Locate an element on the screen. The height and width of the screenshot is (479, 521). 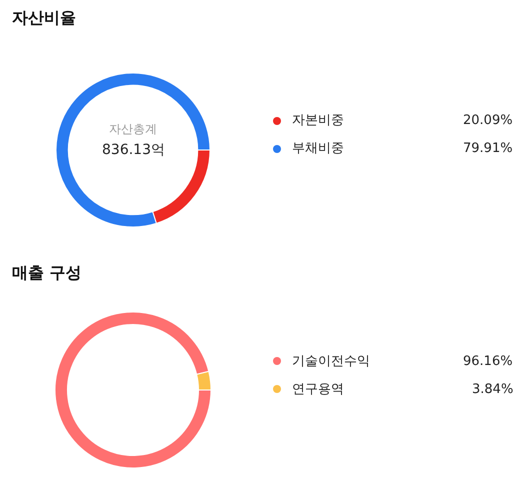
legend-label: 기술이전수익 is located at coordinates (331, 361).